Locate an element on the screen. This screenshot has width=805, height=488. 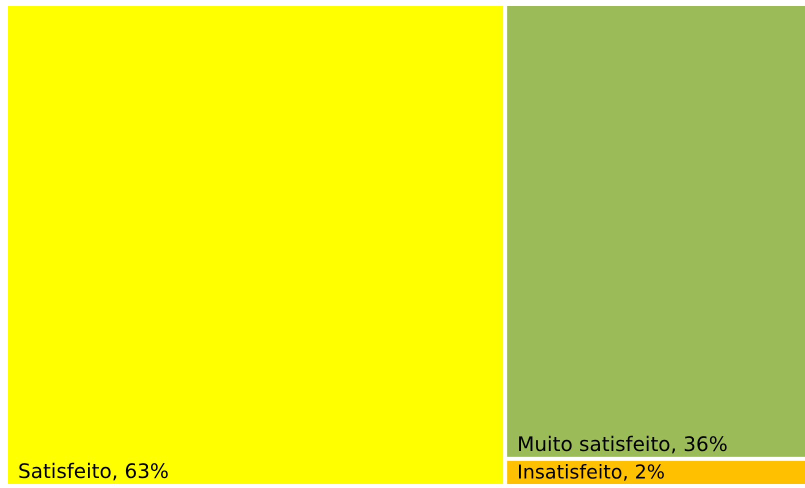
category-label: Satisfeito is located at coordinates (65, 471).